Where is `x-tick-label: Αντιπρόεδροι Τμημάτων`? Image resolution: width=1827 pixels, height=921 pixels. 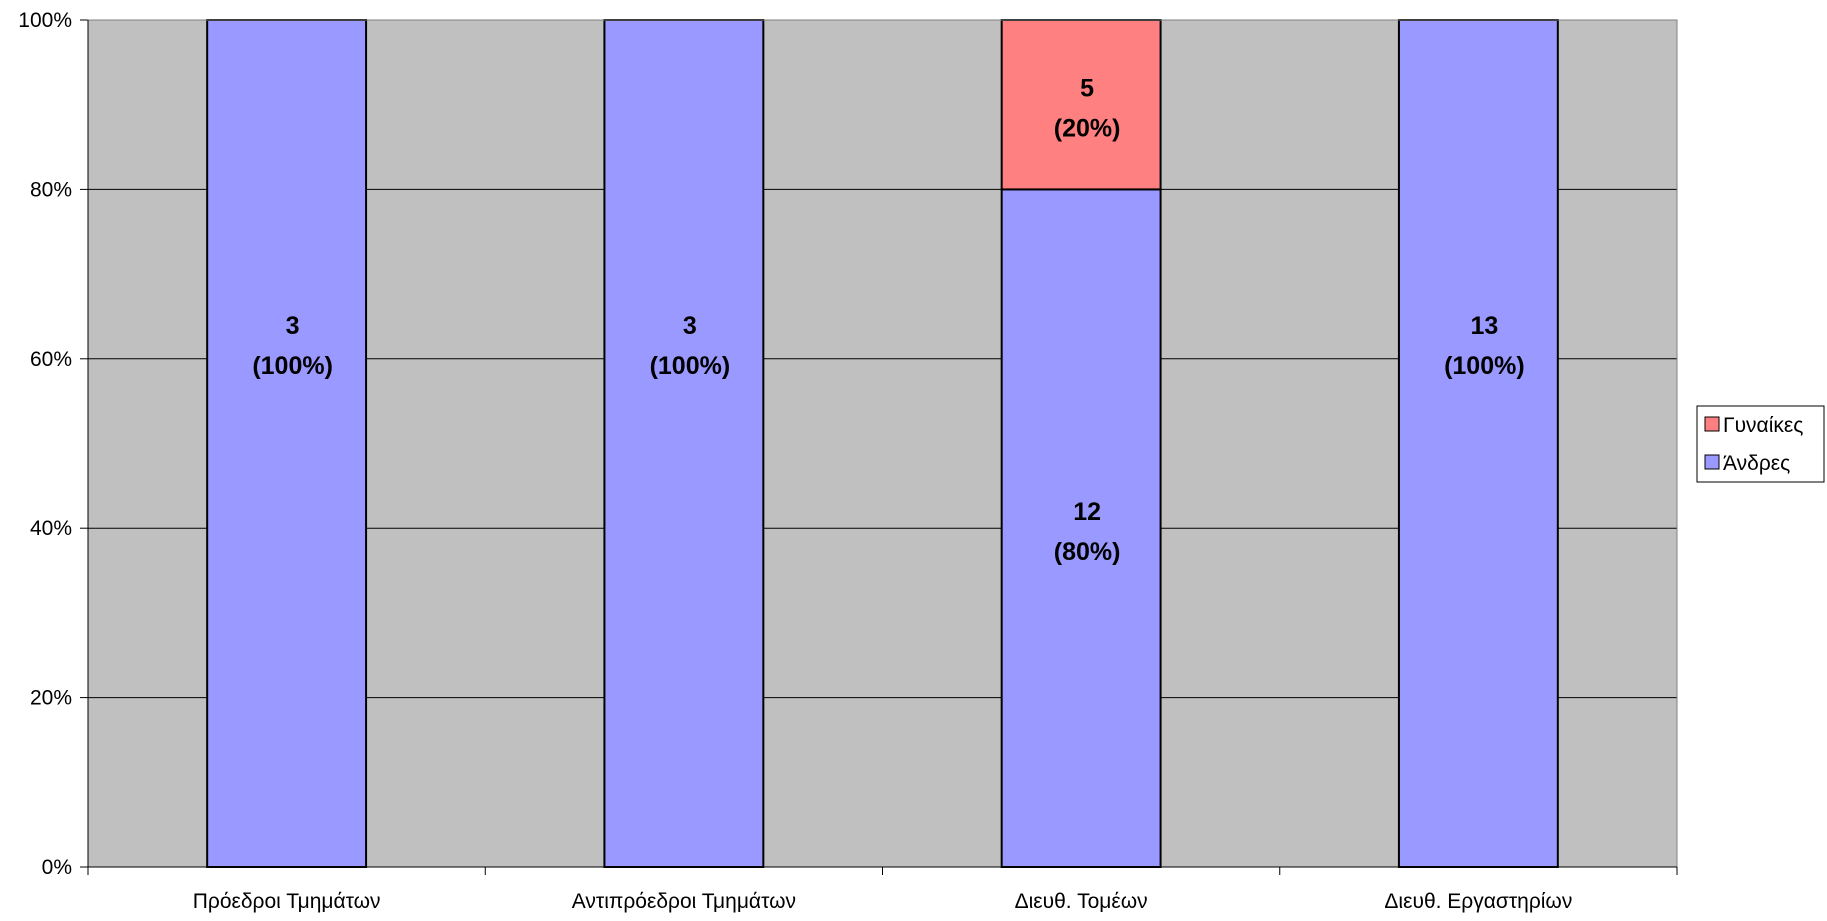 x-tick-label: Αντιπρόεδροι Τμημάτων is located at coordinates (684, 901).